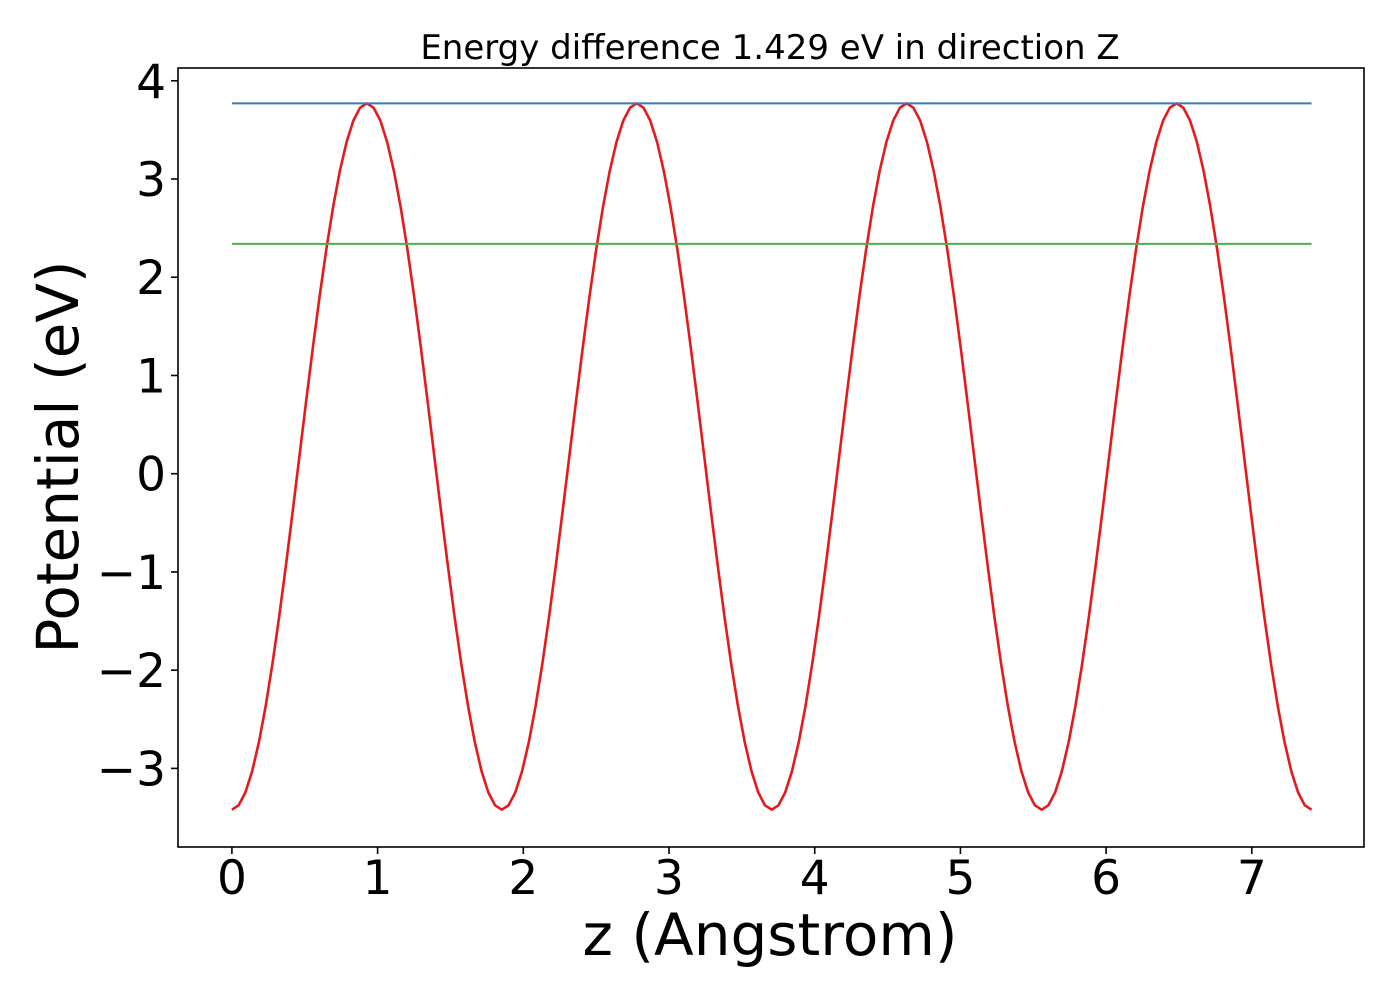 The height and width of the screenshot is (1000, 1400). I want to click on x-tick-label: 4, so click(815, 878).